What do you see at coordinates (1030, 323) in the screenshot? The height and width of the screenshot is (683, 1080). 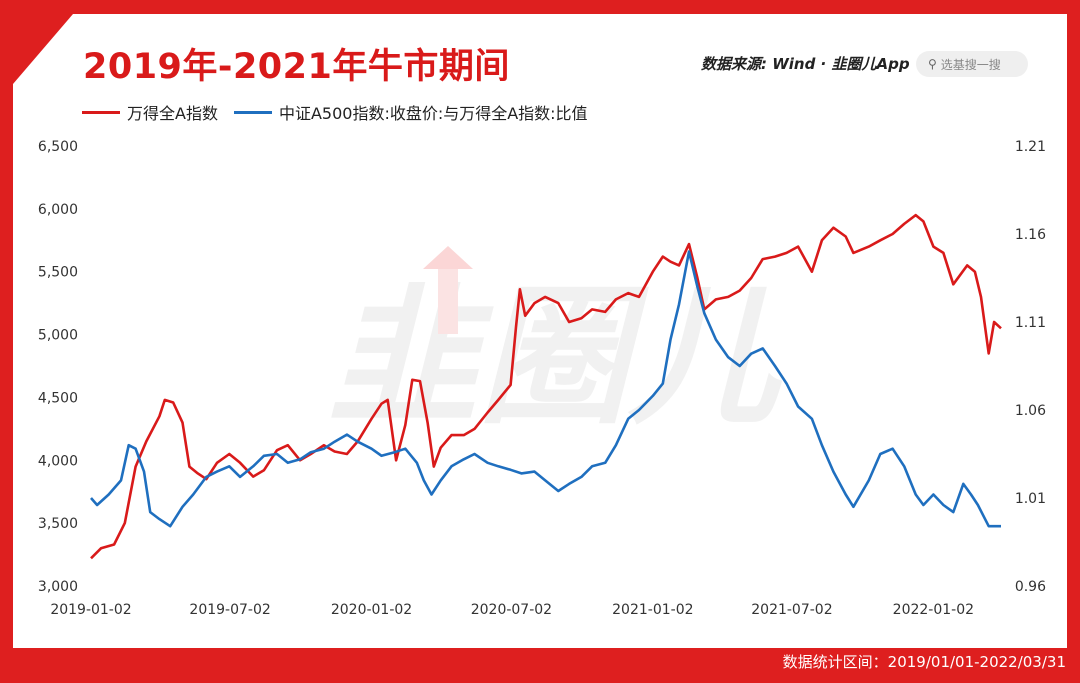 I see `y-right-tick-label: 1.11` at bounding box center [1030, 323].